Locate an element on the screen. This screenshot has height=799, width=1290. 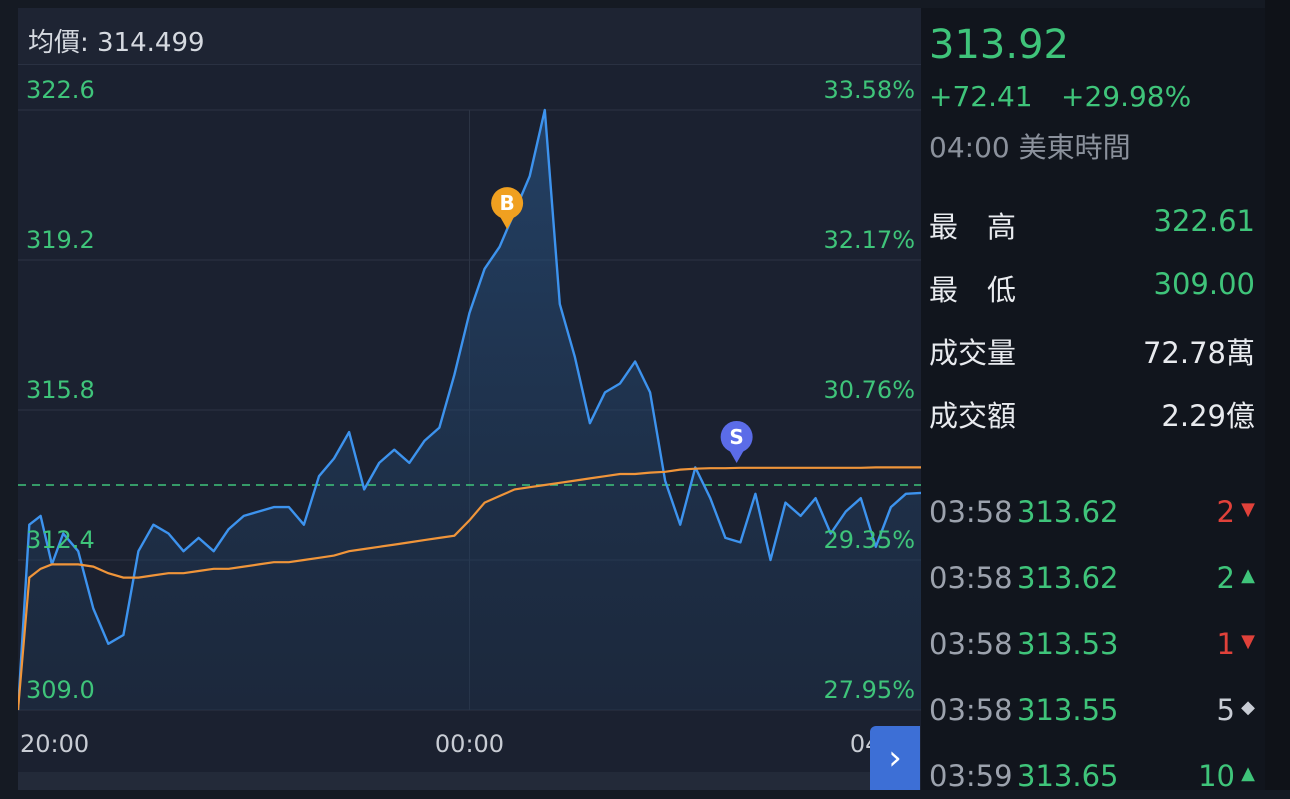
trade-marker-b is located at coordinates (507, 203).